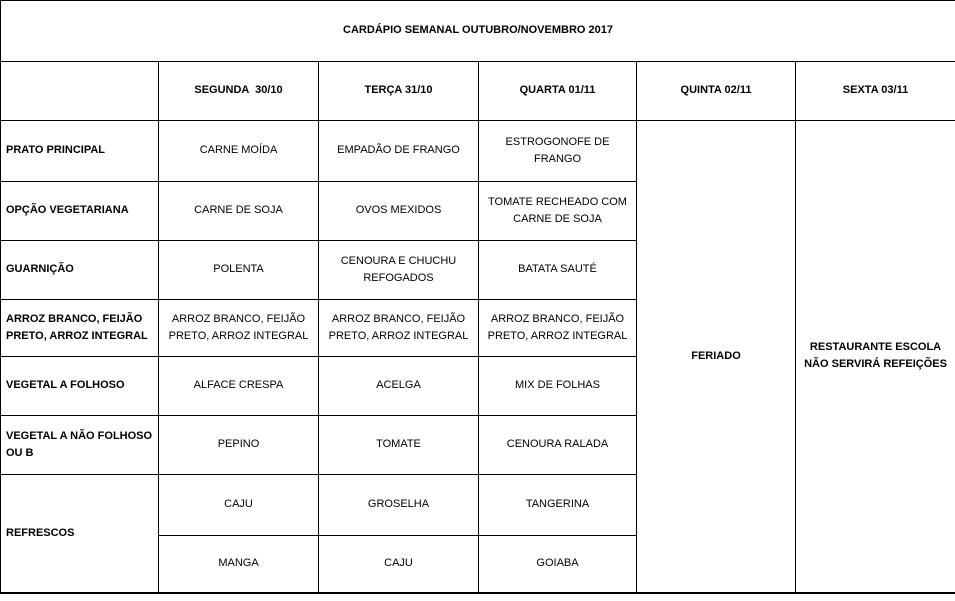 The width and height of the screenshot is (955, 601). Describe the element at coordinates (79, 270) in the screenshot. I see `row-label-guarnicao: GUARNIÇÃO` at that location.